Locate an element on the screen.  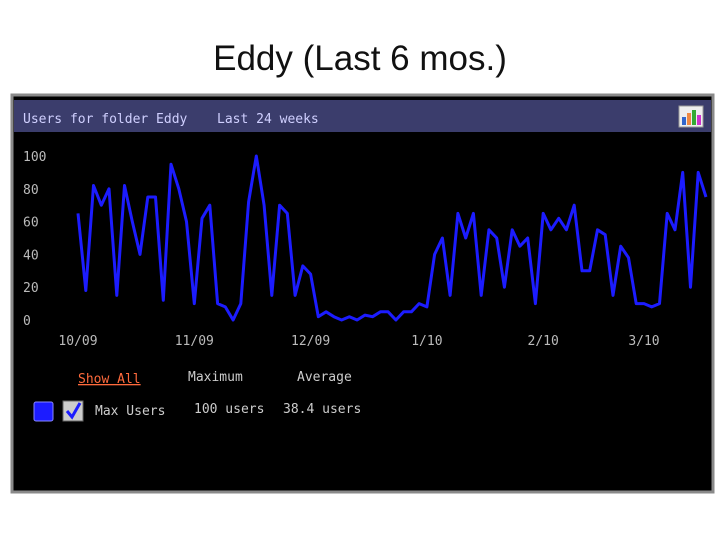
x-tick-label: 10/09 is located at coordinates (77, 341).